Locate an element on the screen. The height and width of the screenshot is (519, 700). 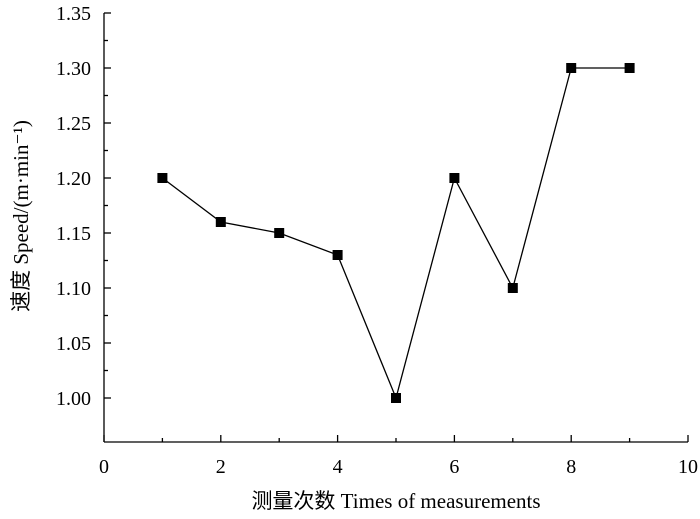
y-tick-label: 1.35 is located at coordinates (73, 14).